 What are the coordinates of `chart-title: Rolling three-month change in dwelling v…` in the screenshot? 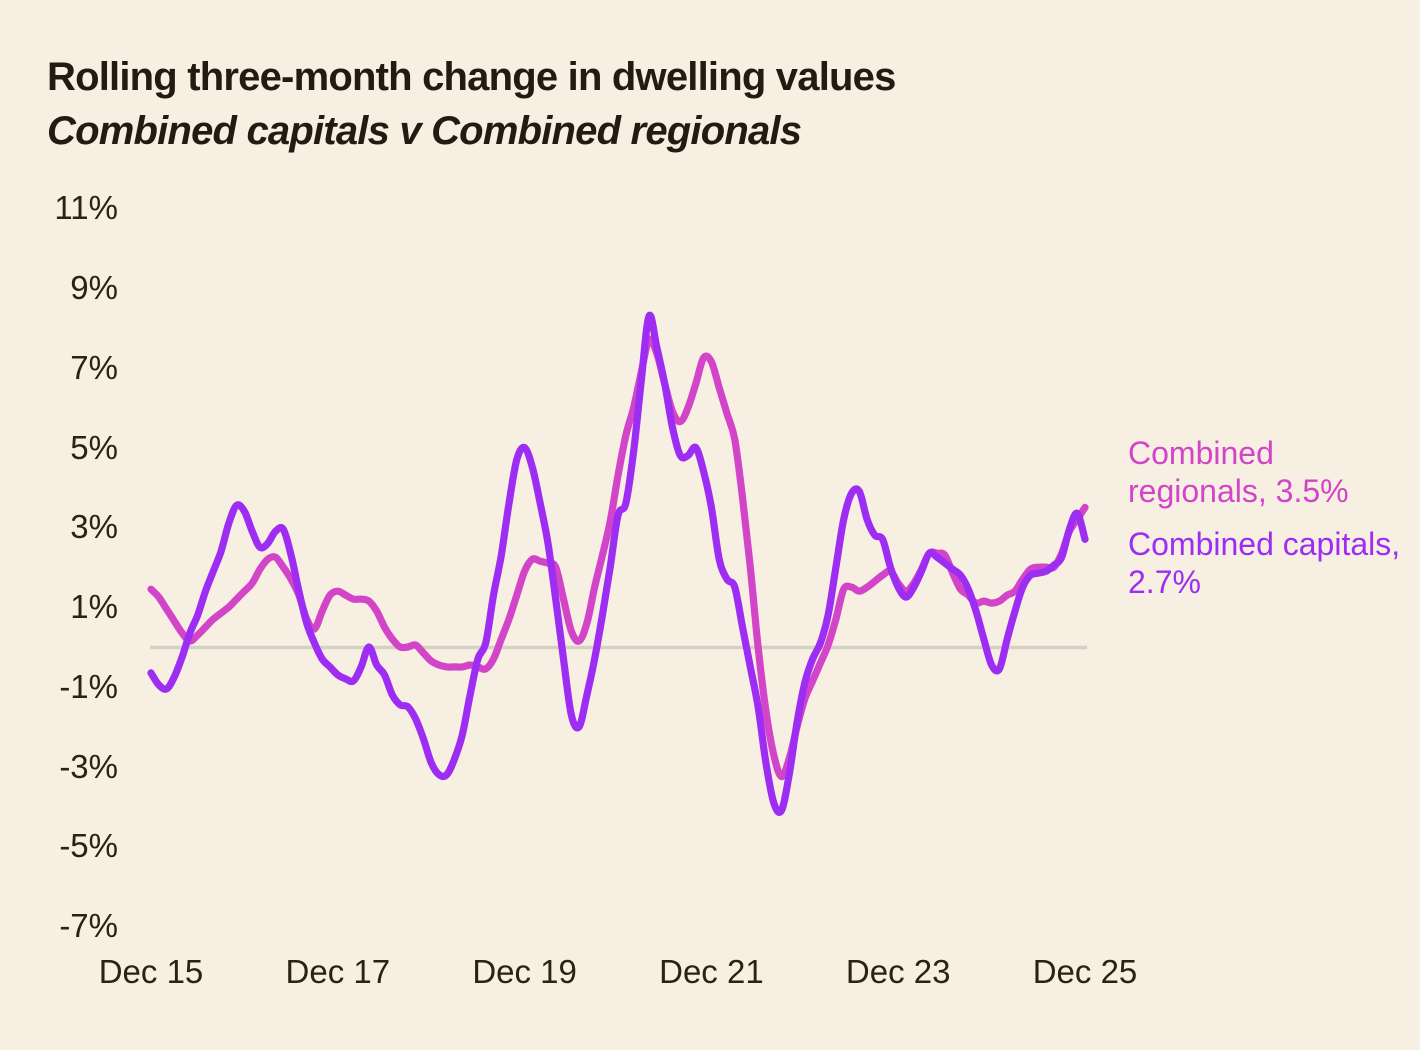 It's located at (471, 77).